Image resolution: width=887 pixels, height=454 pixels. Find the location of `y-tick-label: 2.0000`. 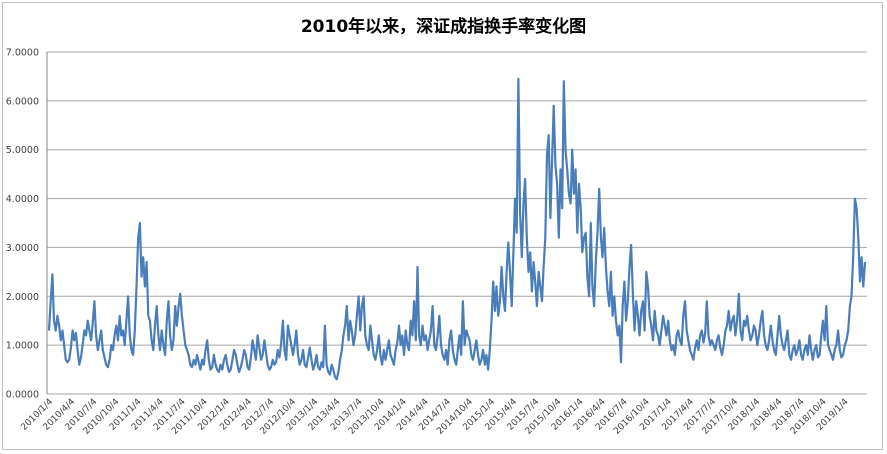

y-tick-label: 2.0000 is located at coordinates (22, 297).